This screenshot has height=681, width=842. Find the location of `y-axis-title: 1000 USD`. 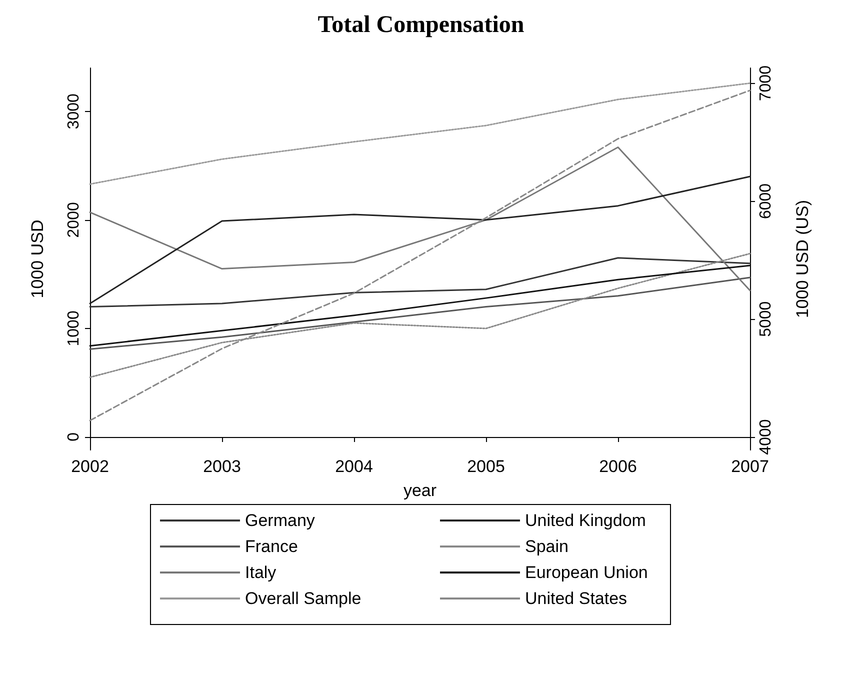

y-axis-title: 1000 USD is located at coordinates (37, 259).